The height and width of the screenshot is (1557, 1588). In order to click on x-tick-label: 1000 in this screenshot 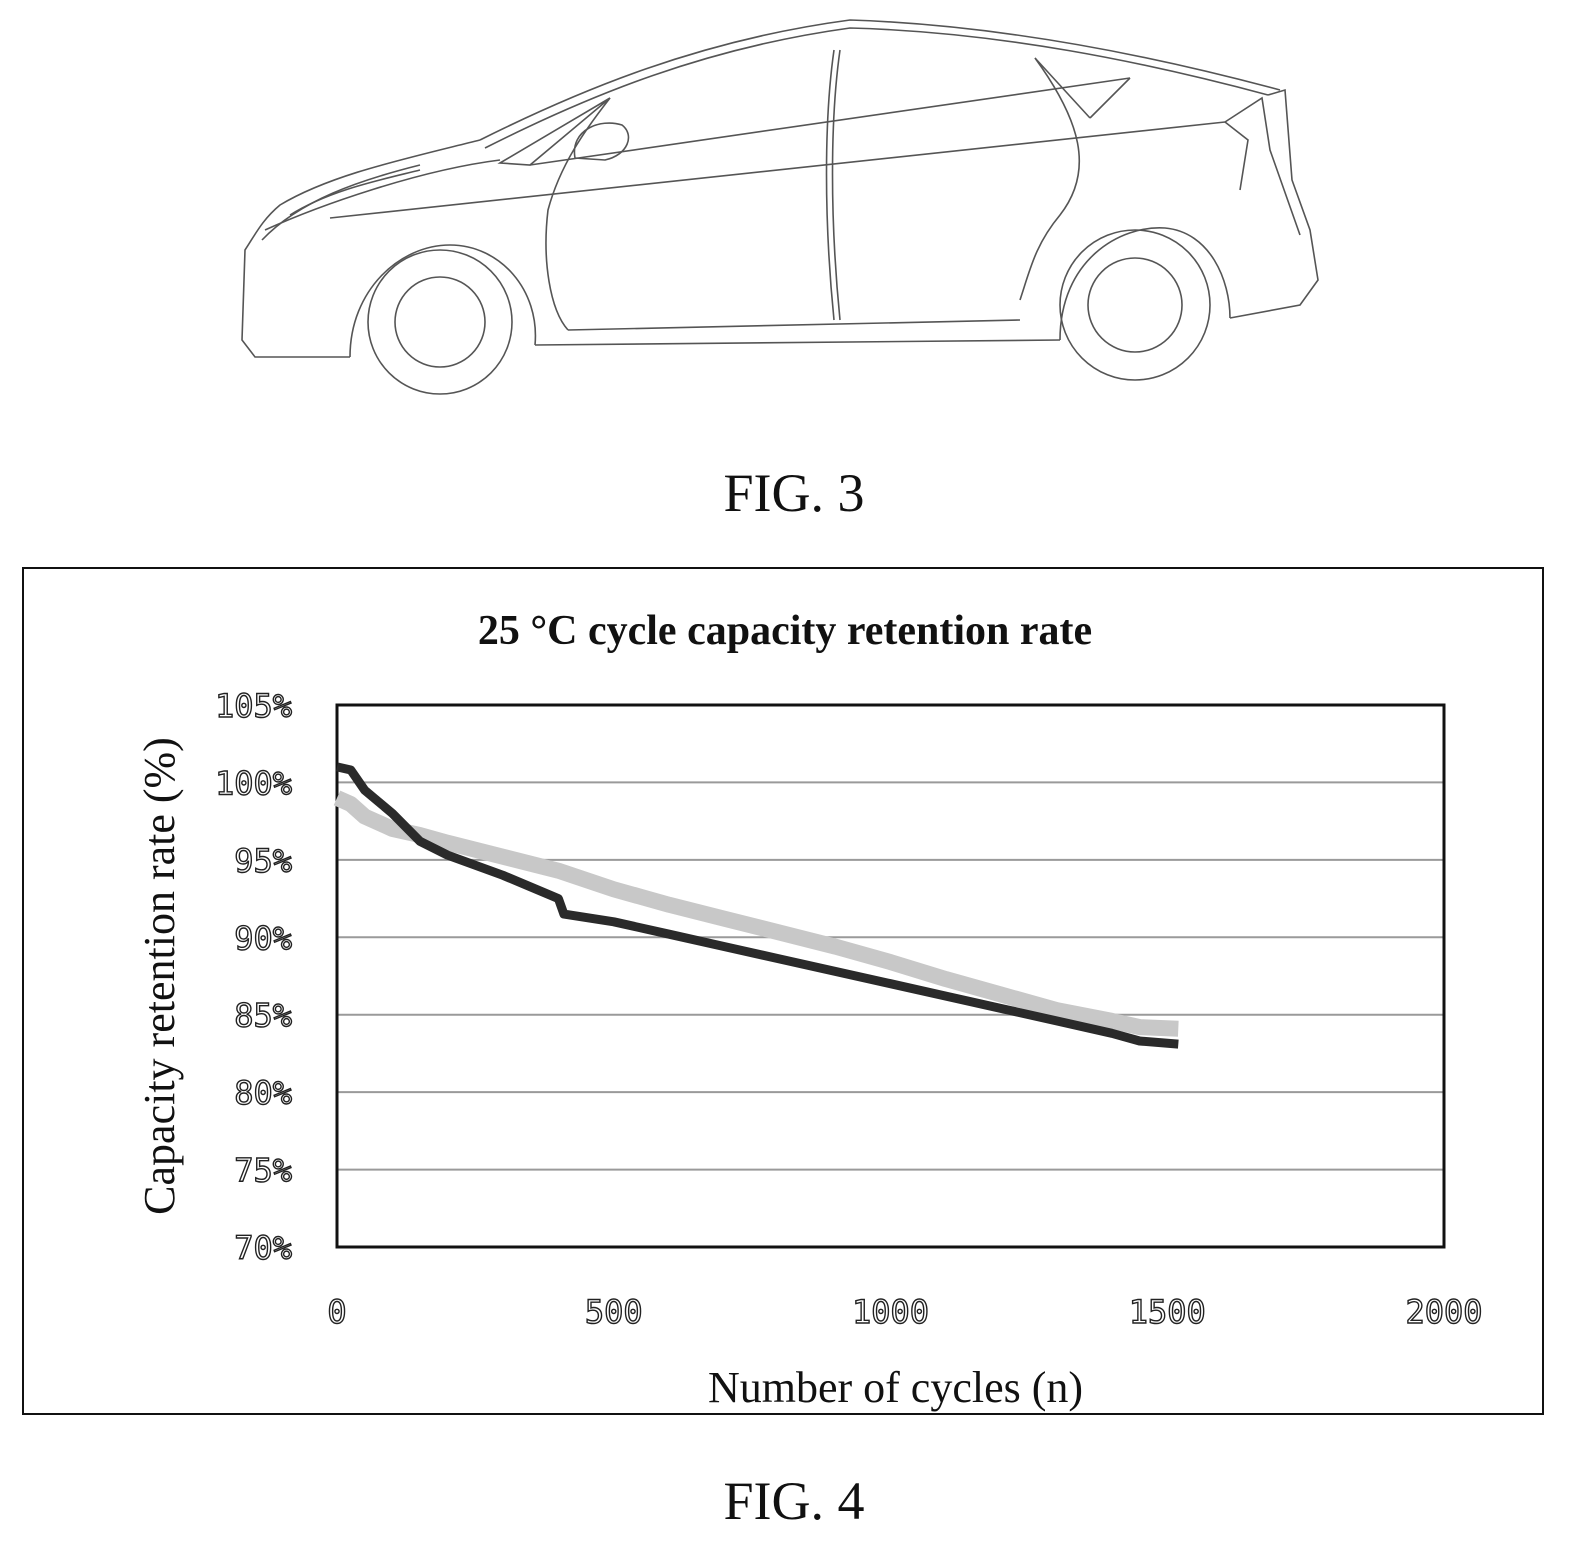, I will do `click(890, 1312)`.